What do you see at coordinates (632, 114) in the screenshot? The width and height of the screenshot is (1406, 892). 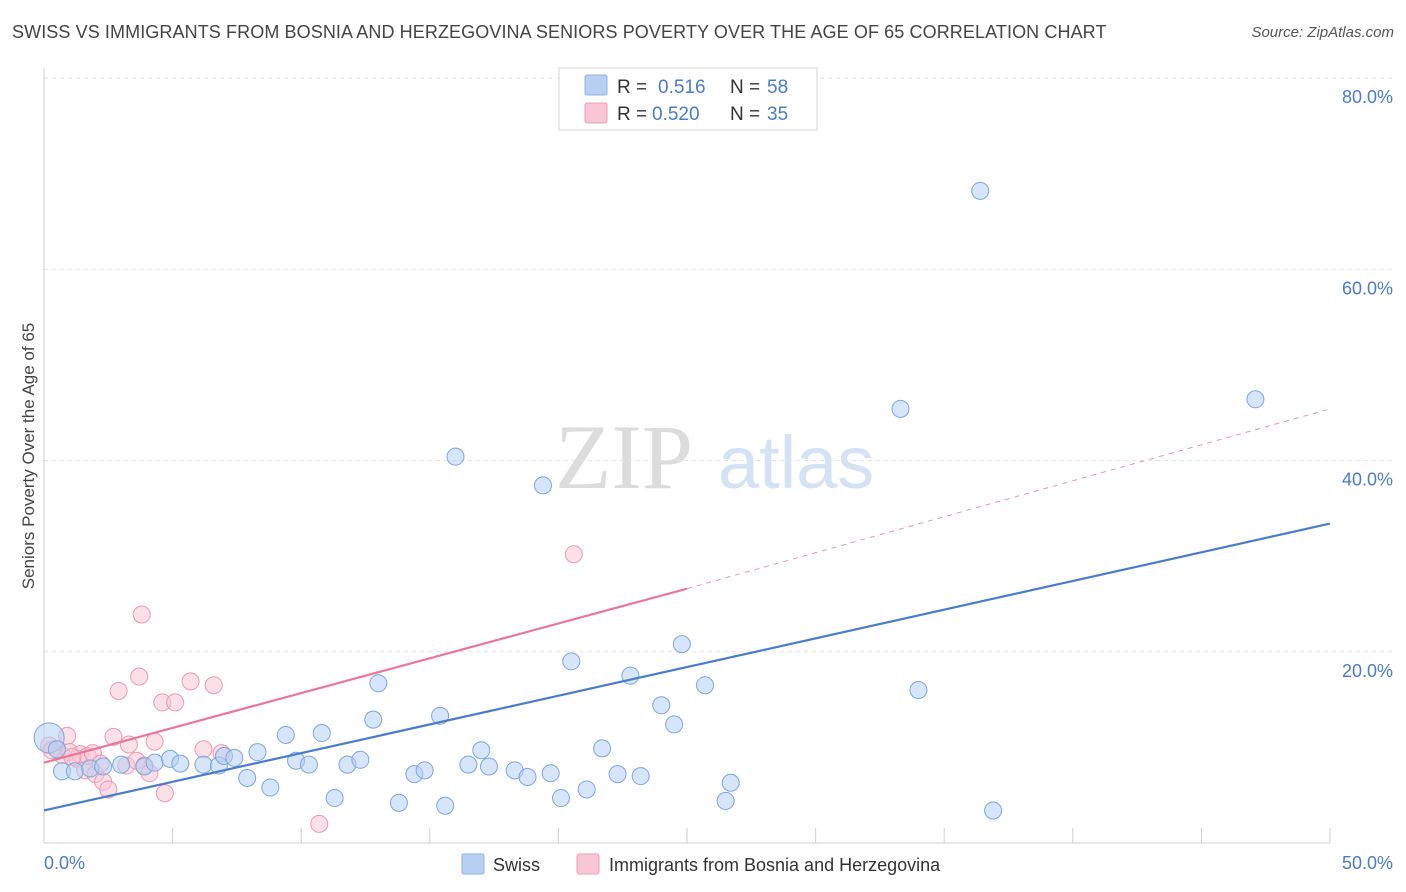 I see `bosnia-r-label: R =` at bounding box center [632, 114].